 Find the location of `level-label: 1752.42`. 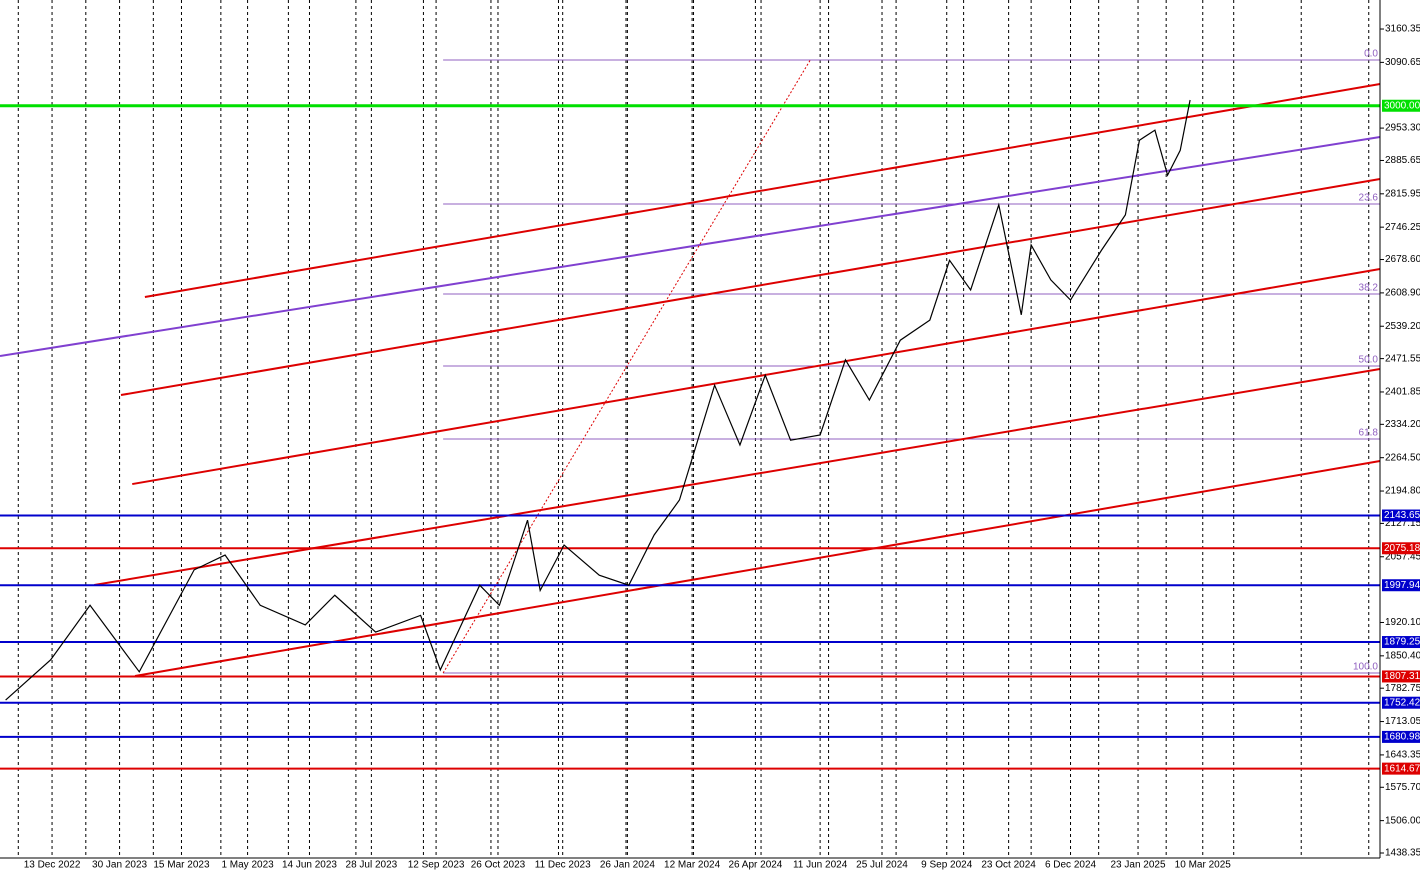

level-label: 1752.42 is located at coordinates (1402, 702).